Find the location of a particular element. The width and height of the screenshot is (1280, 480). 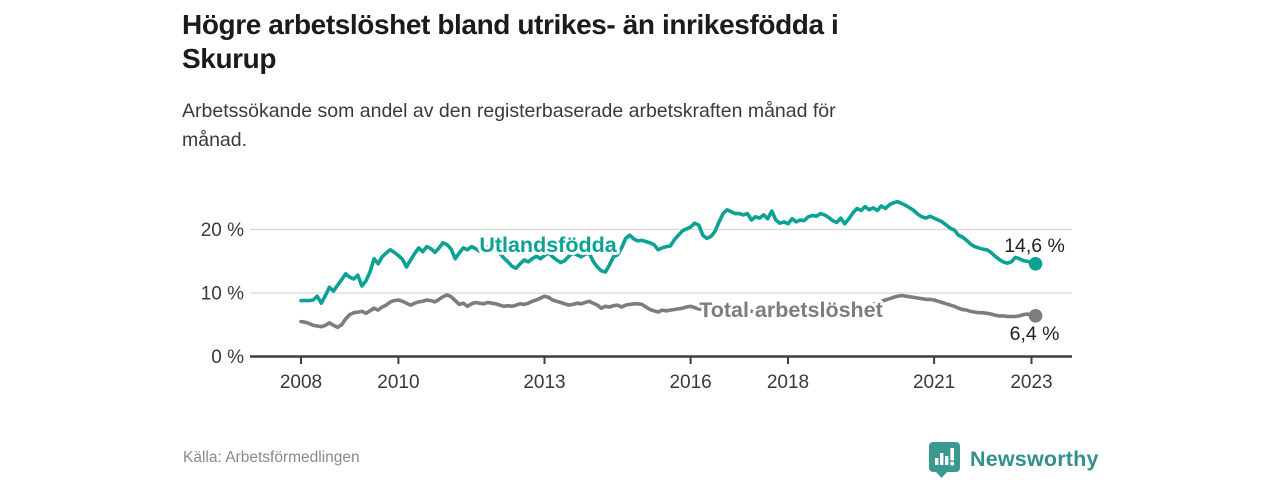

series-line-total is located at coordinates (668, 311).